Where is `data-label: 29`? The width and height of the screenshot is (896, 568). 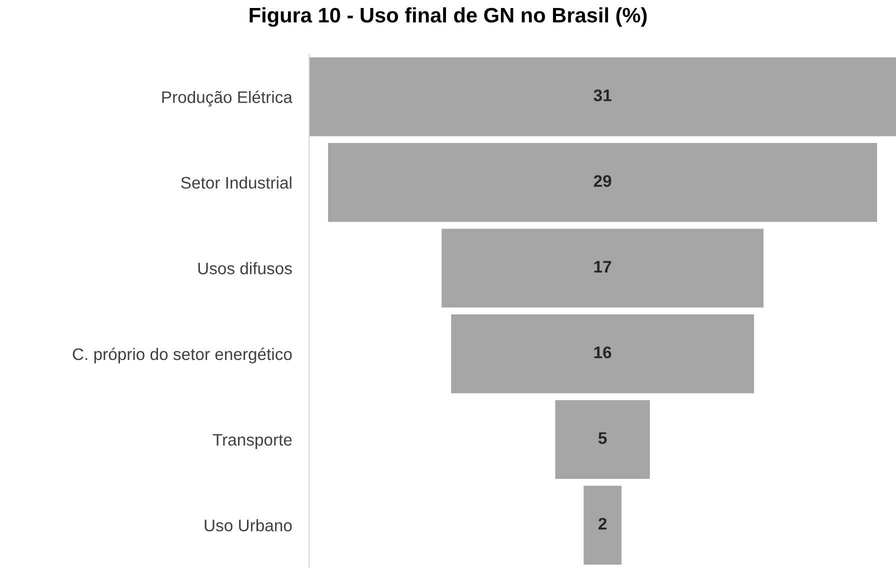
data-label: 29 is located at coordinates (603, 181).